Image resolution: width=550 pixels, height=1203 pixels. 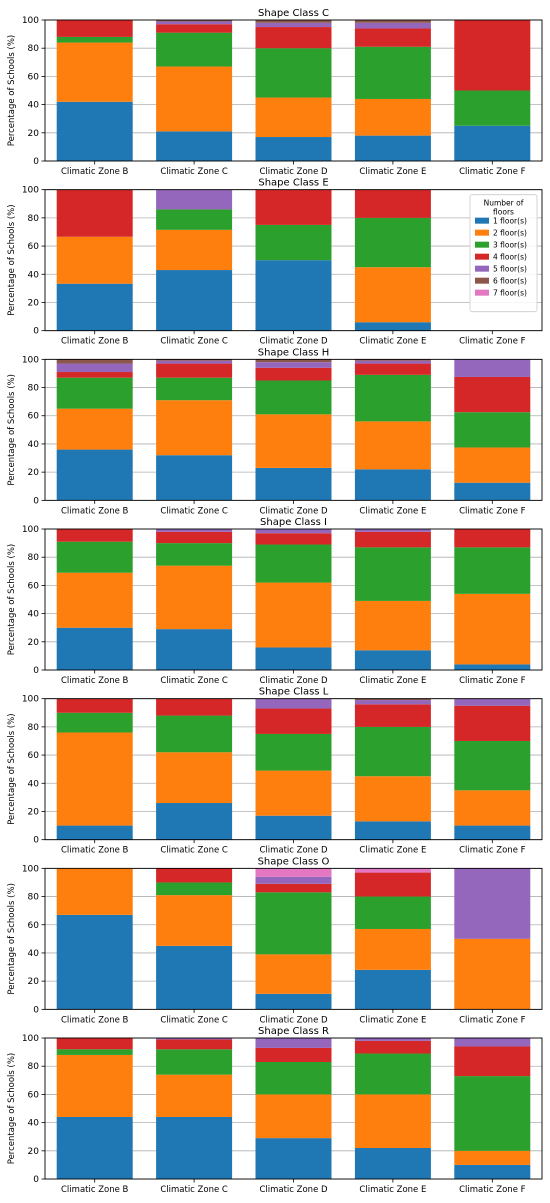 What do you see at coordinates (504, 203) in the screenshot?
I see `legend-title: Number of` at bounding box center [504, 203].